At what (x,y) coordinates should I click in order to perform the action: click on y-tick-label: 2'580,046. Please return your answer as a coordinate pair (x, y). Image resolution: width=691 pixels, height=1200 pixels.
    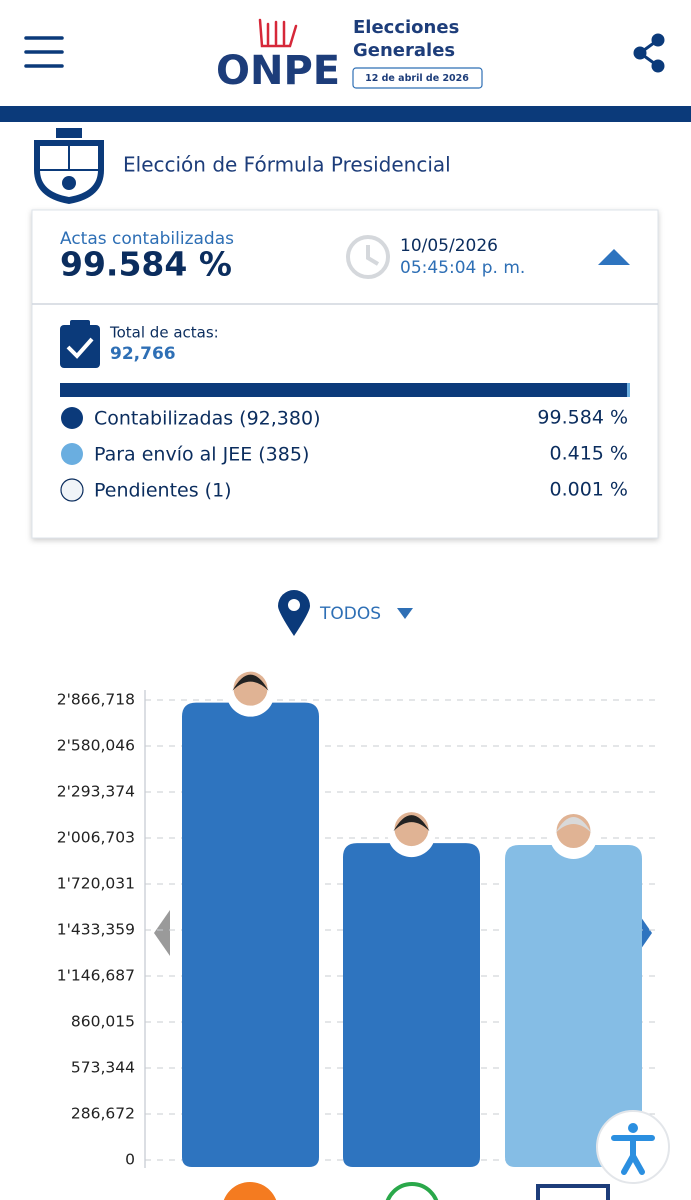
    Looking at the image, I should click on (96, 746).